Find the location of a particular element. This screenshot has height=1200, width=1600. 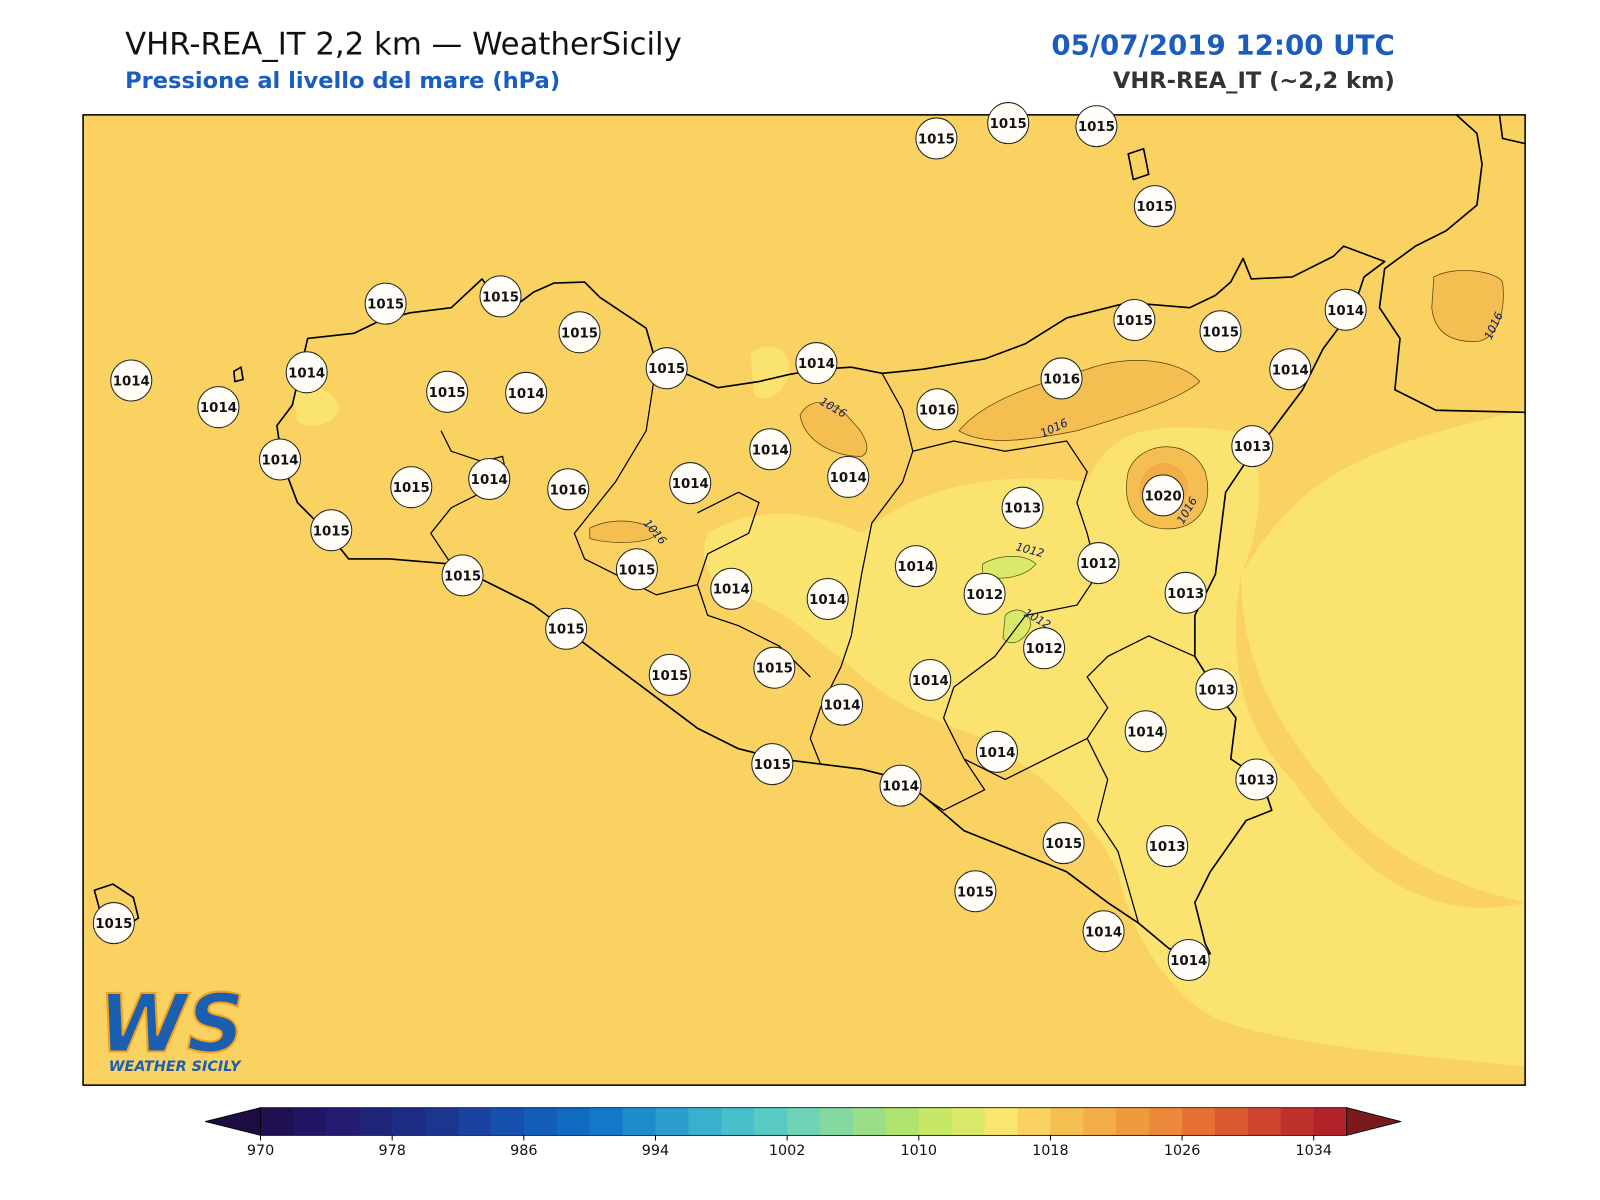

station: 1016 is located at coordinates (937, 409).